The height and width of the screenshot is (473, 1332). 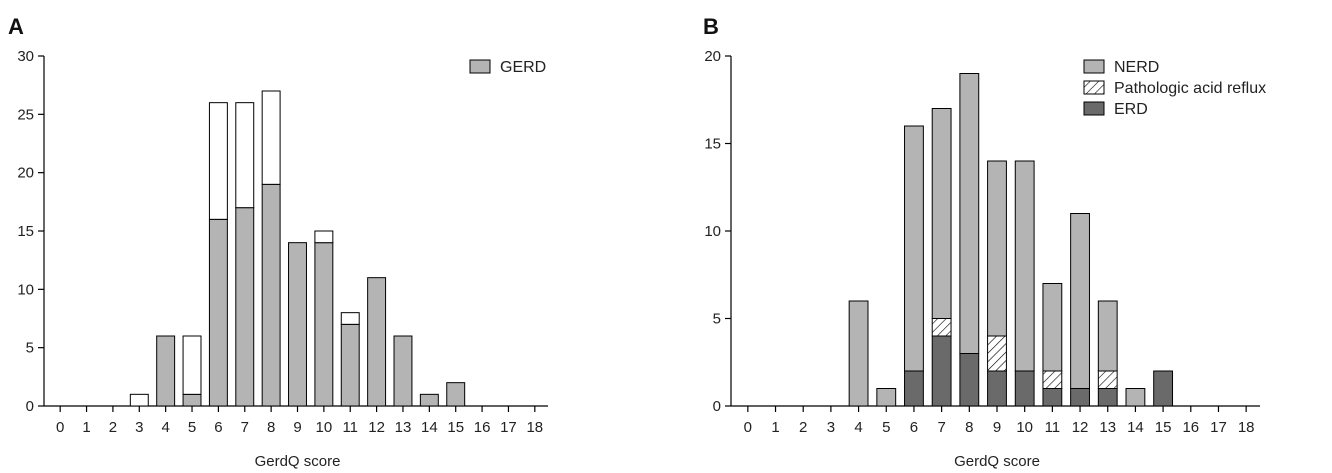 I want to click on x-tick-label: 11, so click(x=1053, y=427).